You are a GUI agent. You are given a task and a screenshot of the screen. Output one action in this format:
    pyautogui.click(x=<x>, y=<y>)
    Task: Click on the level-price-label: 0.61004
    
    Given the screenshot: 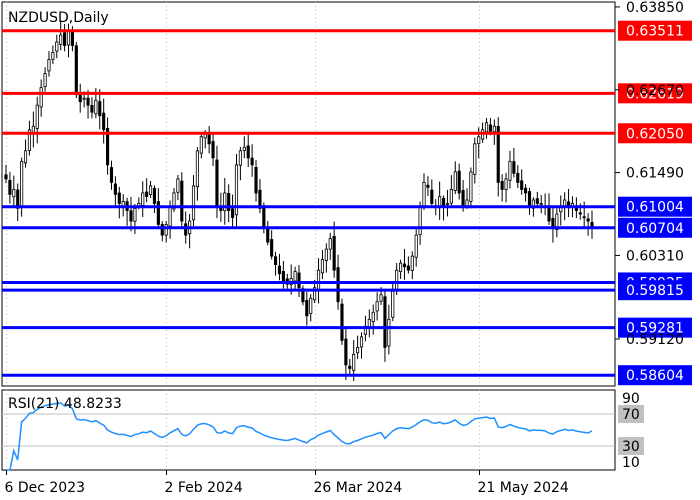 What is the action you would take?
    pyautogui.click(x=655, y=208)
    